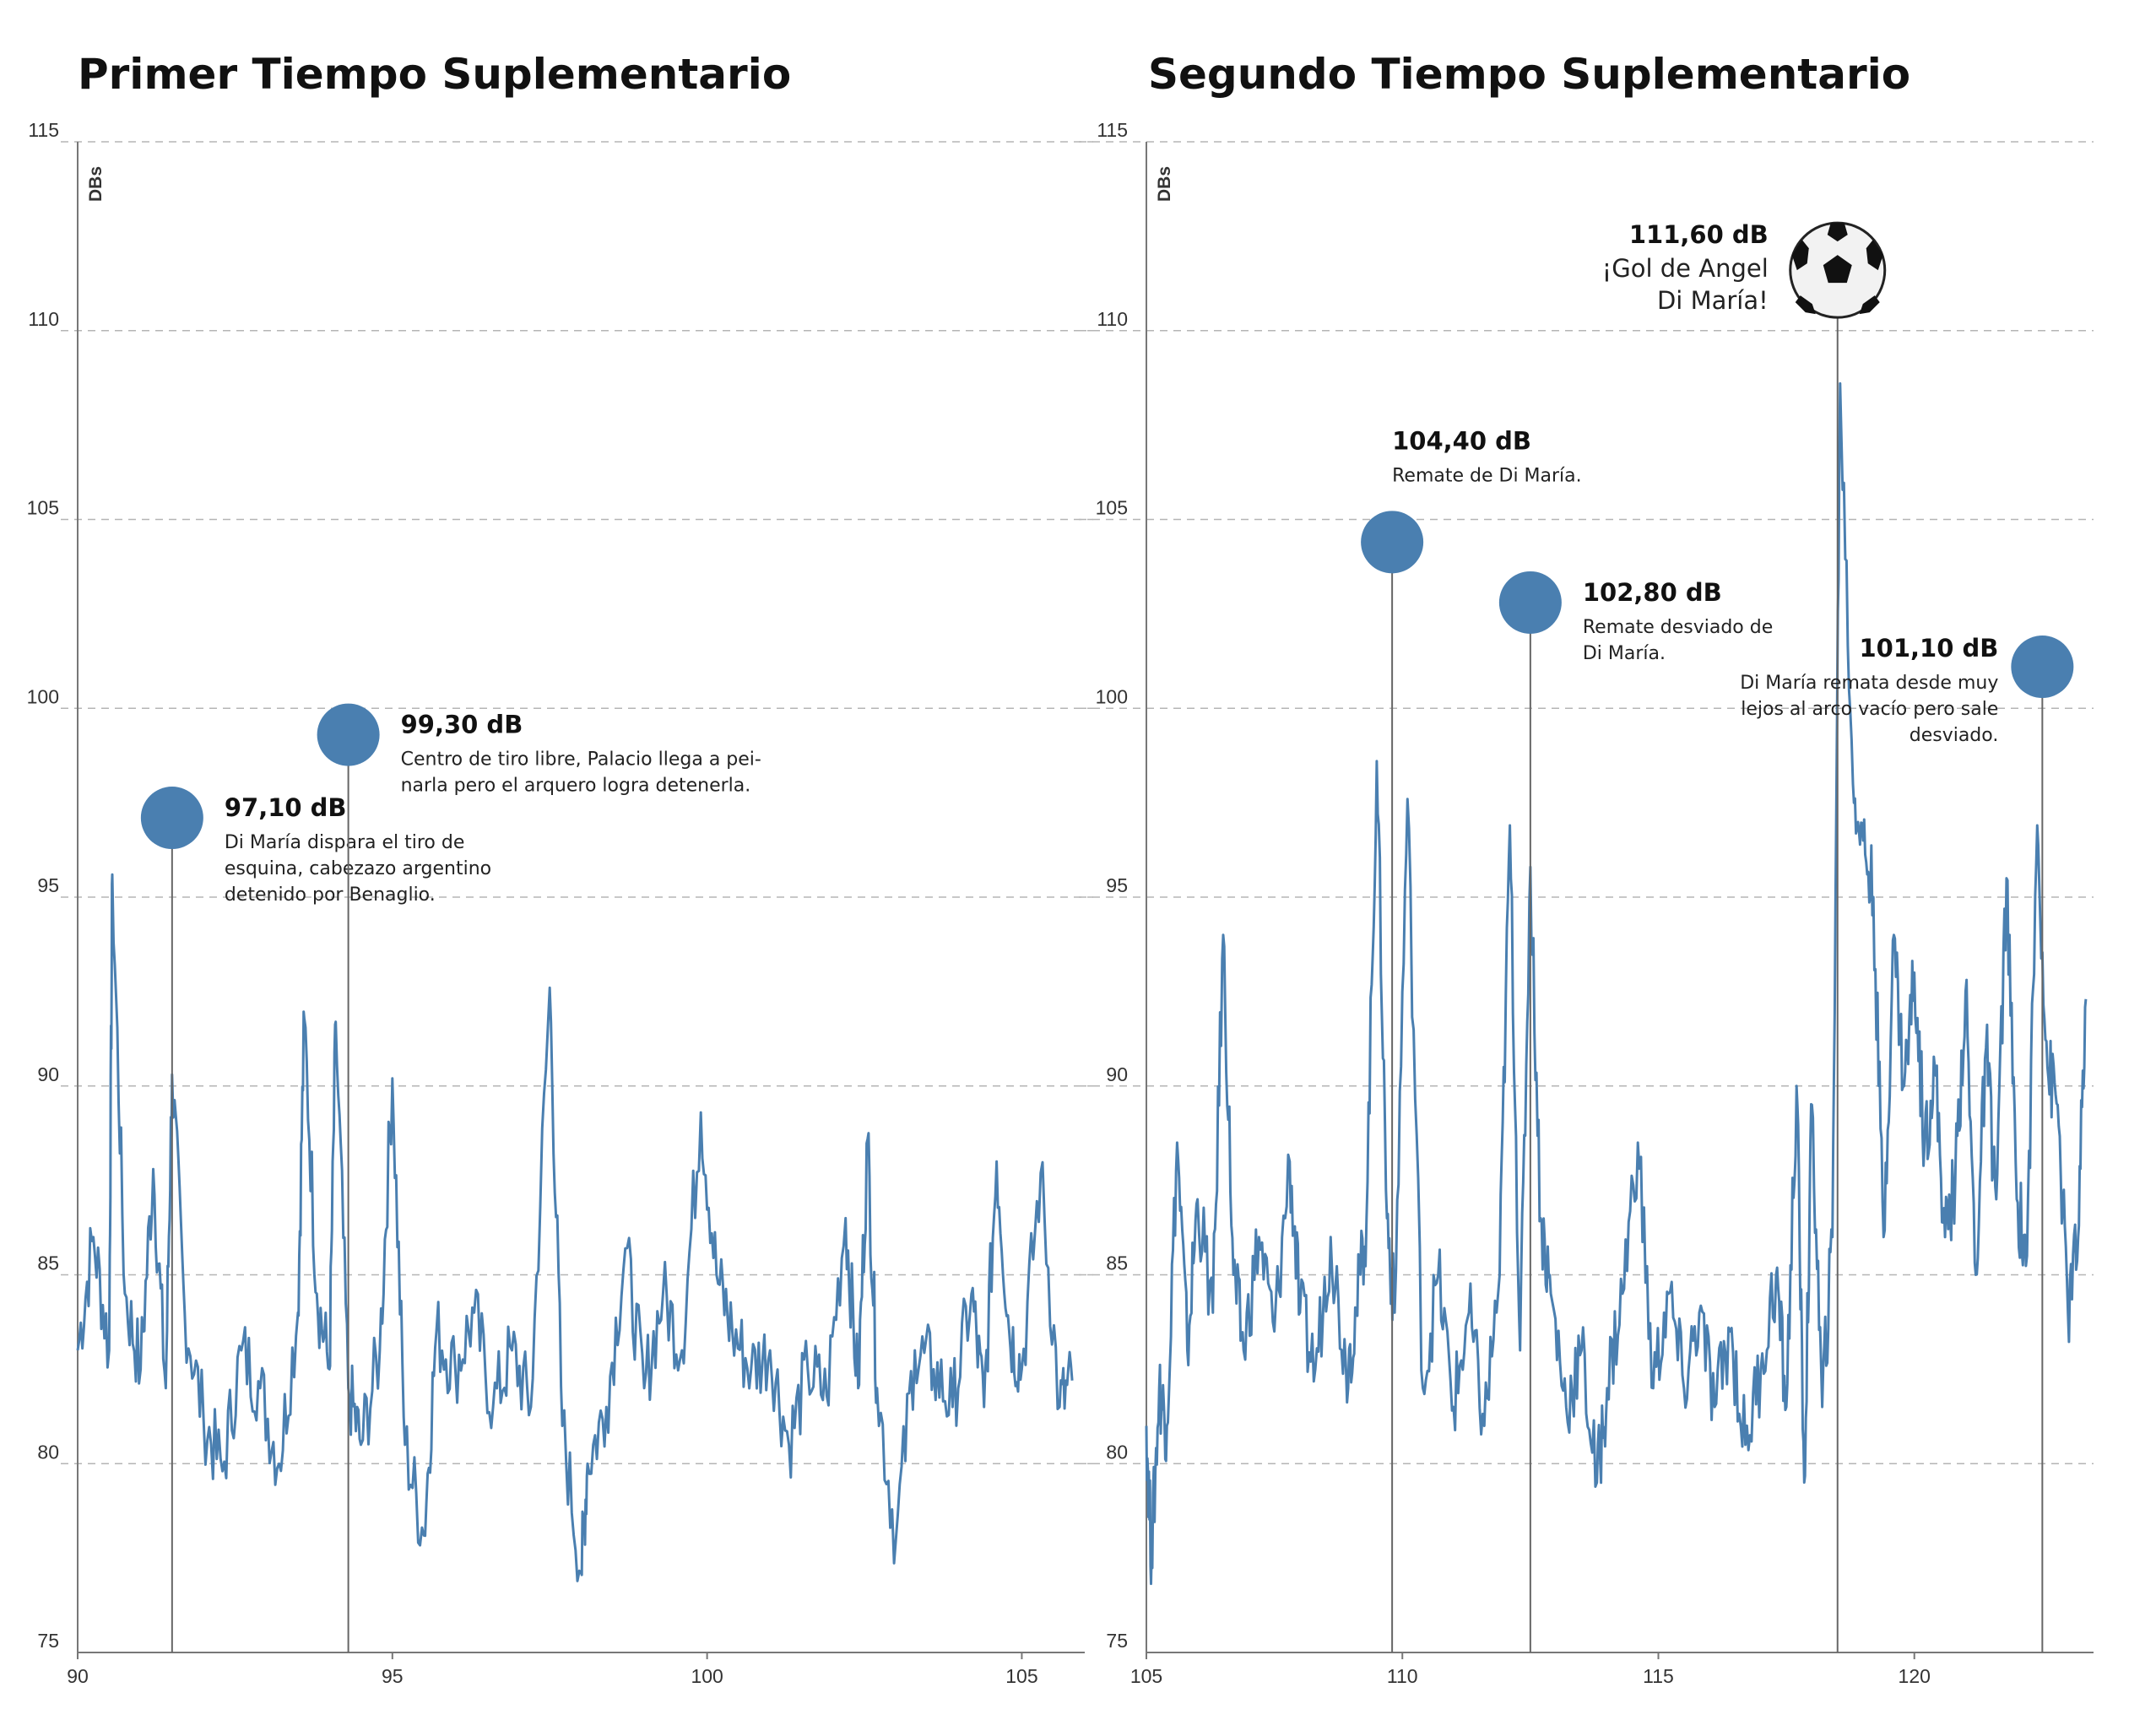 This screenshot has height=1720, width=2156. Describe the element at coordinates (1685, 268) in the screenshot. I see `annotation-text: ¡Gol de Angel` at that location.